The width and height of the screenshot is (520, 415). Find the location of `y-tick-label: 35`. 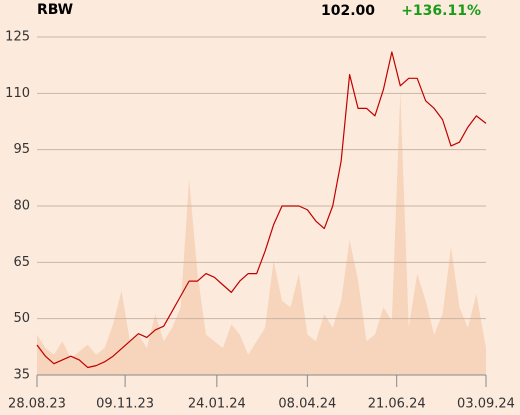

y-tick-label: 35 is located at coordinates (21, 375).